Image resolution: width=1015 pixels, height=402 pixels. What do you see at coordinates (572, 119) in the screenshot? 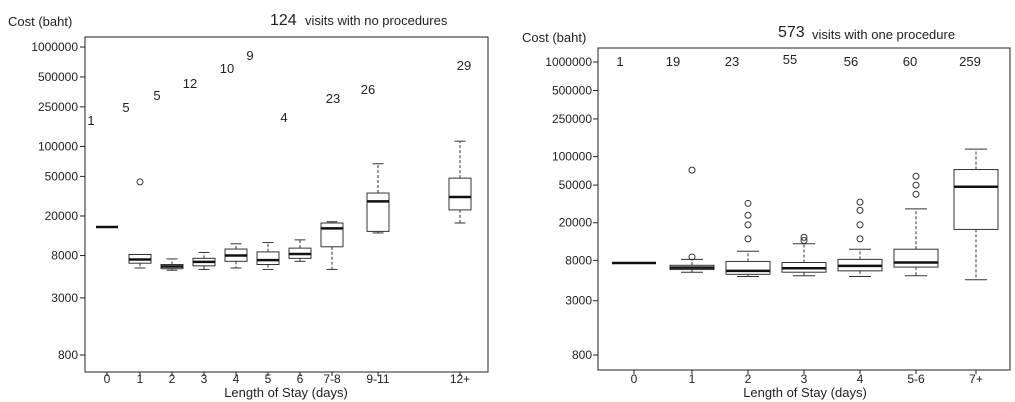
I see `right-y-tick-label: 250000` at bounding box center [572, 119].